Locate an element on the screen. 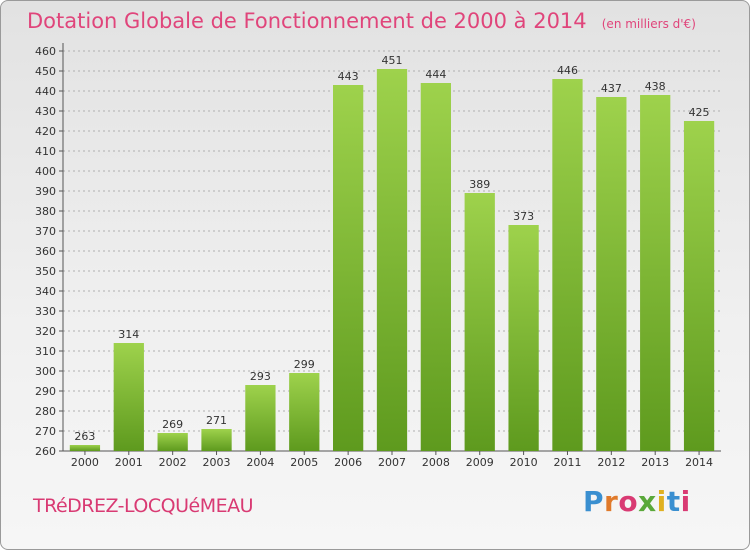  bar-2013 is located at coordinates (655, 273).